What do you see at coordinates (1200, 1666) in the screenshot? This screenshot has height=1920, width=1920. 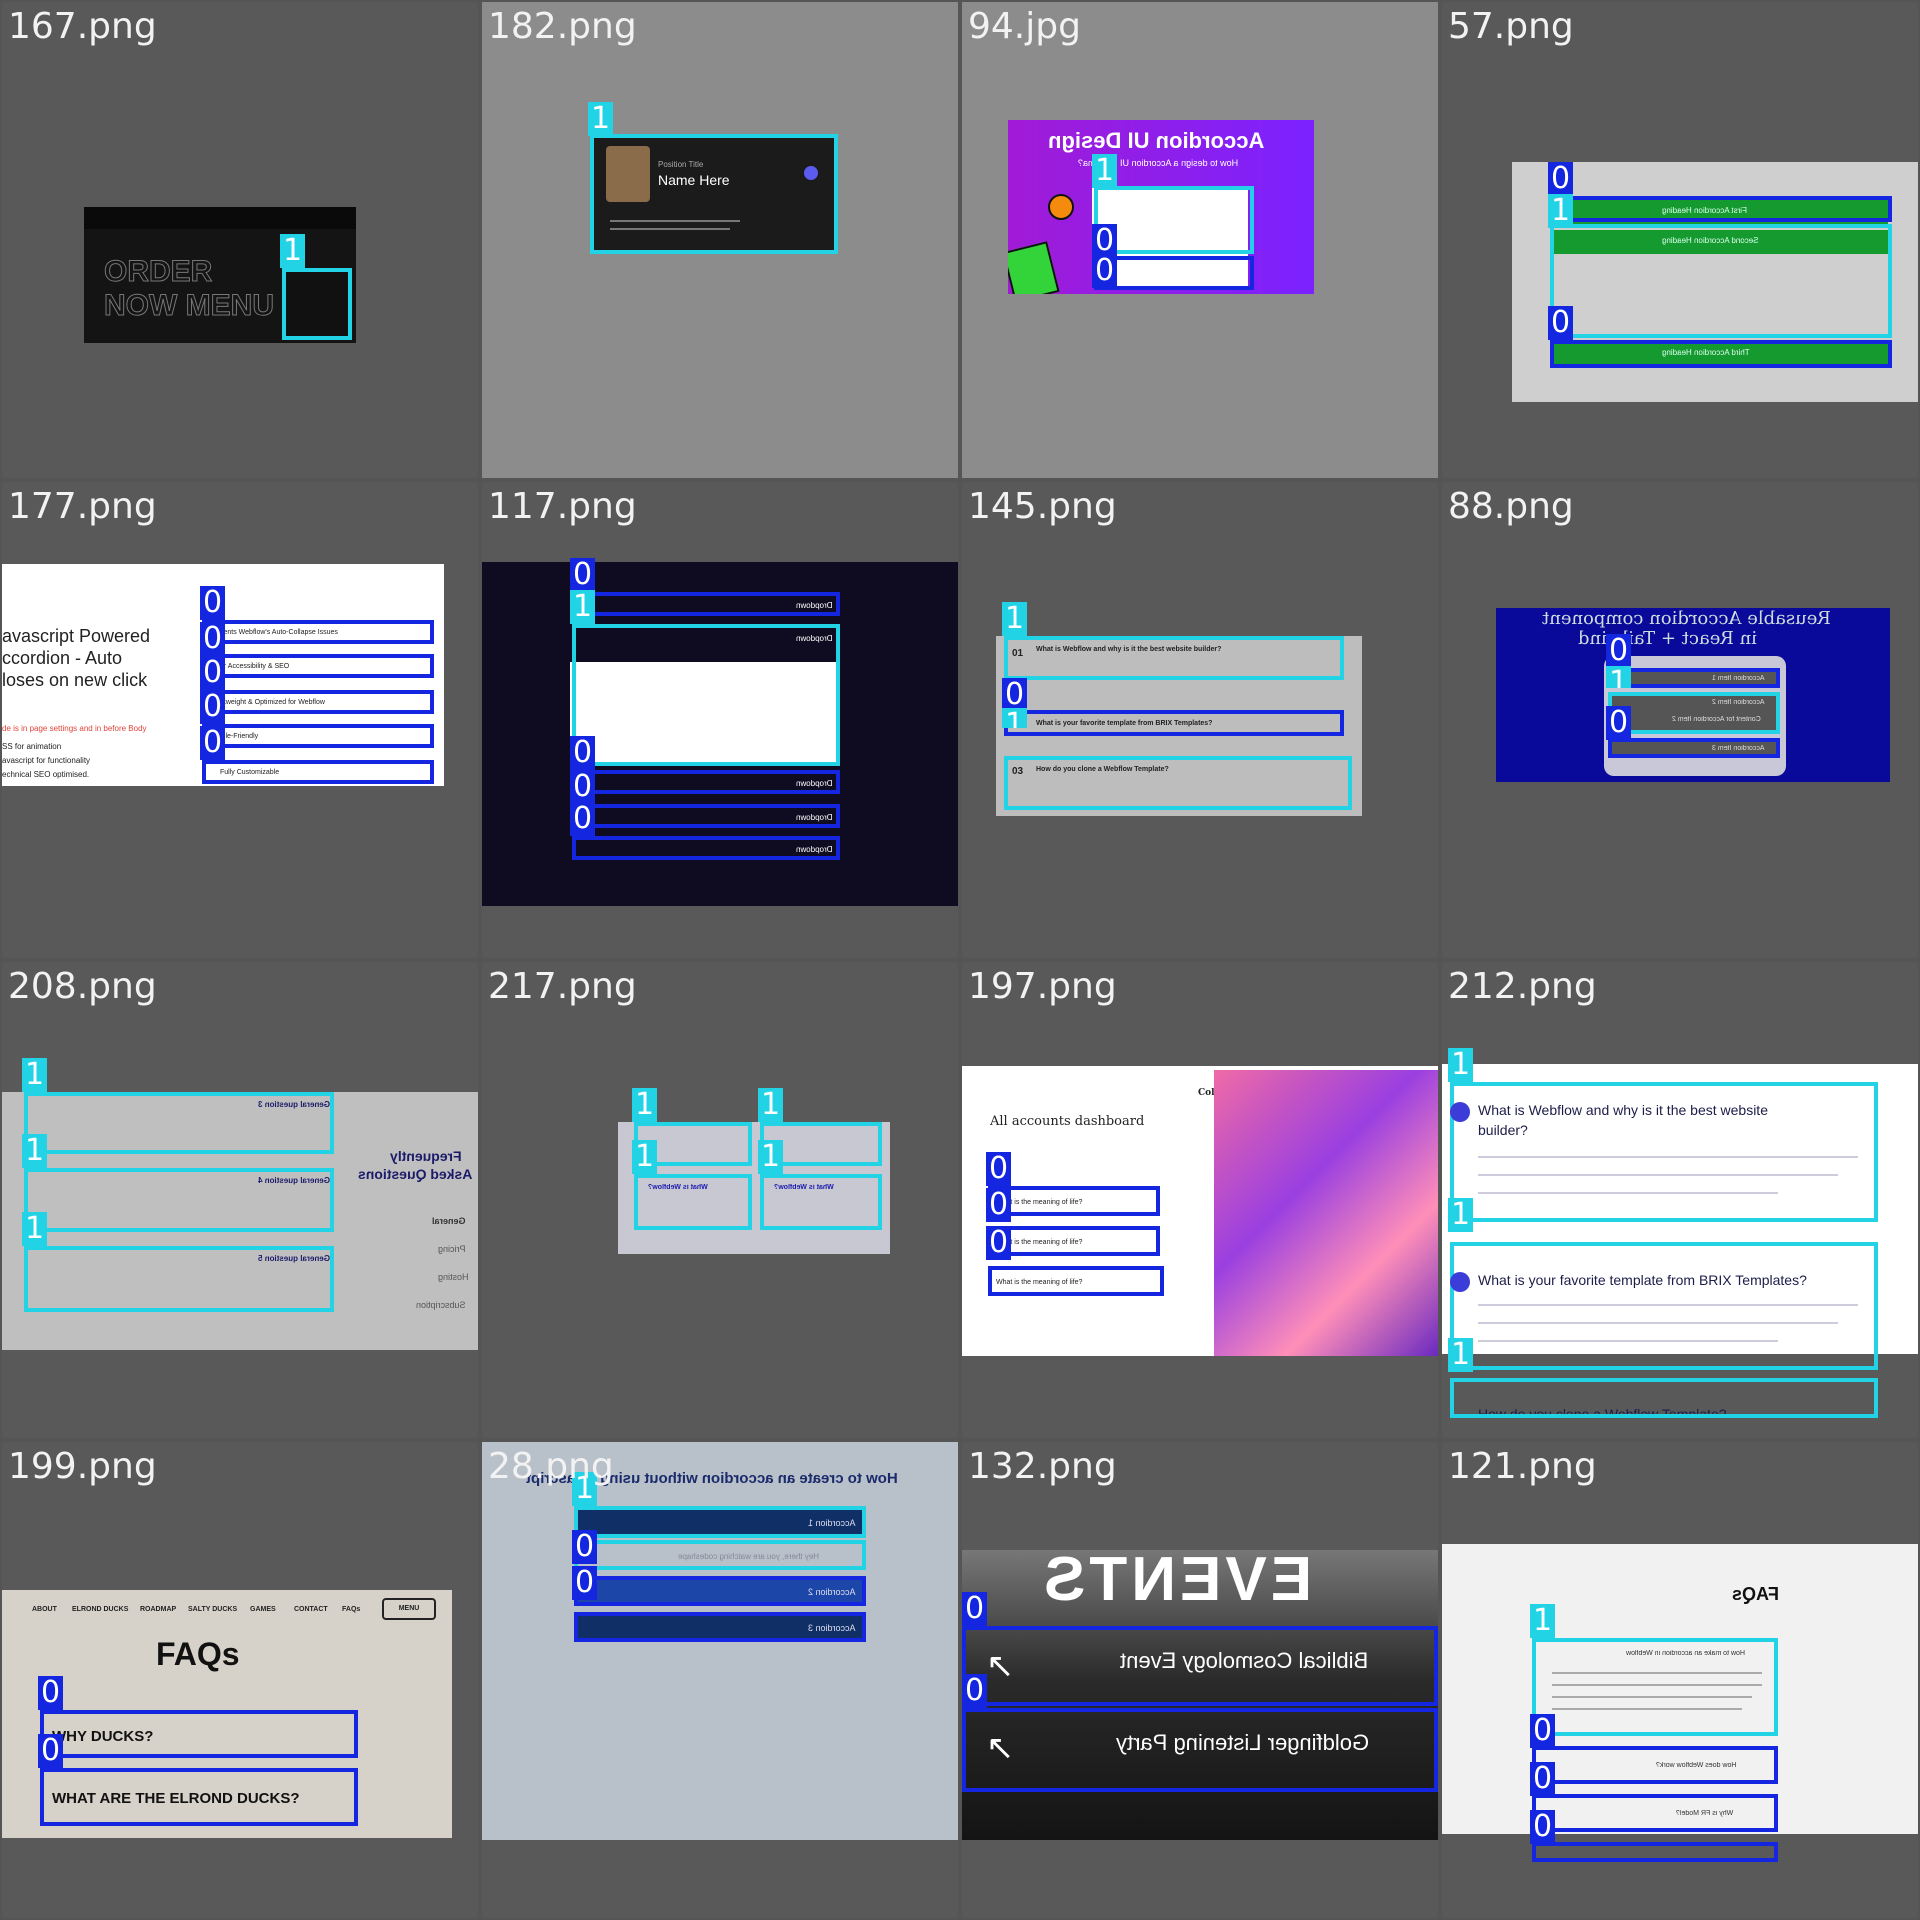 I see `event-card: ↗ Biblical Cosmology Event` at bounding box center [1200, 1666].